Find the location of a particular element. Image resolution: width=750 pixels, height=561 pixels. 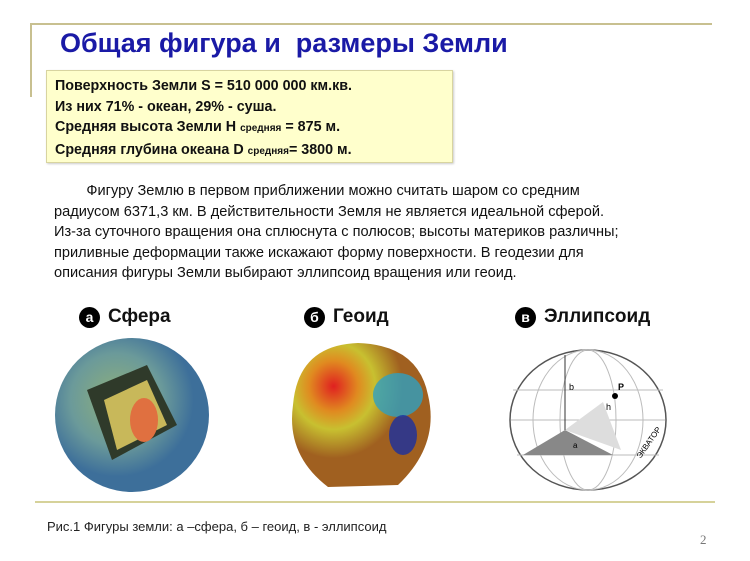

fact-text: = 3800 м. is located at coordinates (320, 149).